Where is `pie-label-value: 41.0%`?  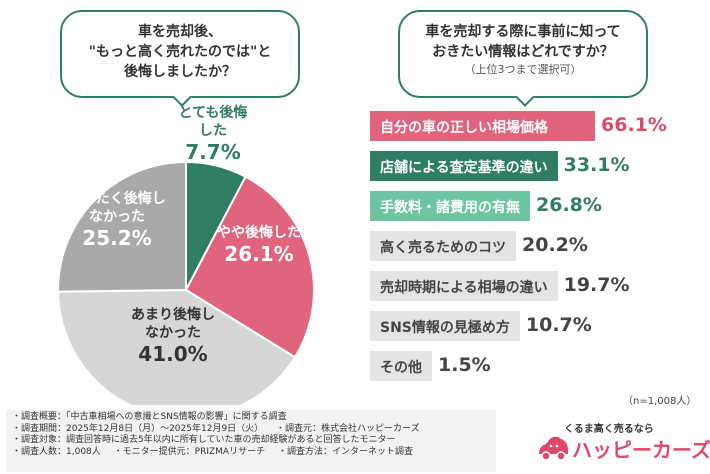 pie-label-value: 41.0% is located at coordinates (173, 354).